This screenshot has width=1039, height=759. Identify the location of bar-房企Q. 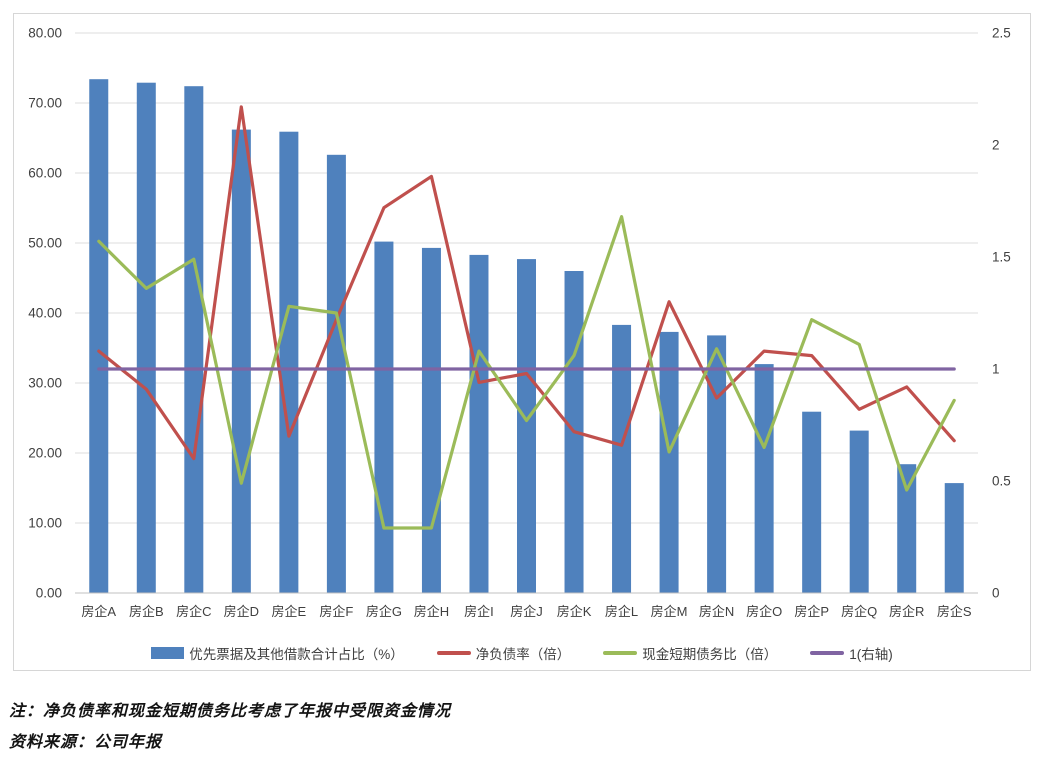
(859, 511).